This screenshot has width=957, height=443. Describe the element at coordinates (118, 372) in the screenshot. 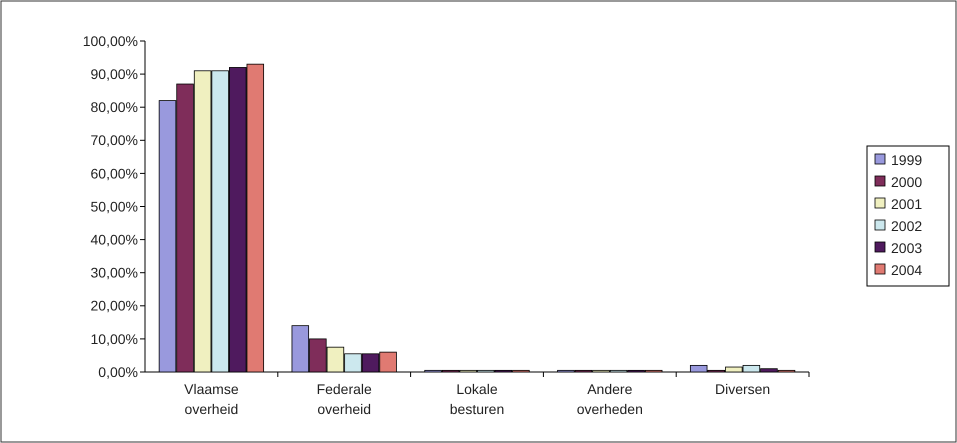

I see `y-tick-label: 0,00%` at that location.